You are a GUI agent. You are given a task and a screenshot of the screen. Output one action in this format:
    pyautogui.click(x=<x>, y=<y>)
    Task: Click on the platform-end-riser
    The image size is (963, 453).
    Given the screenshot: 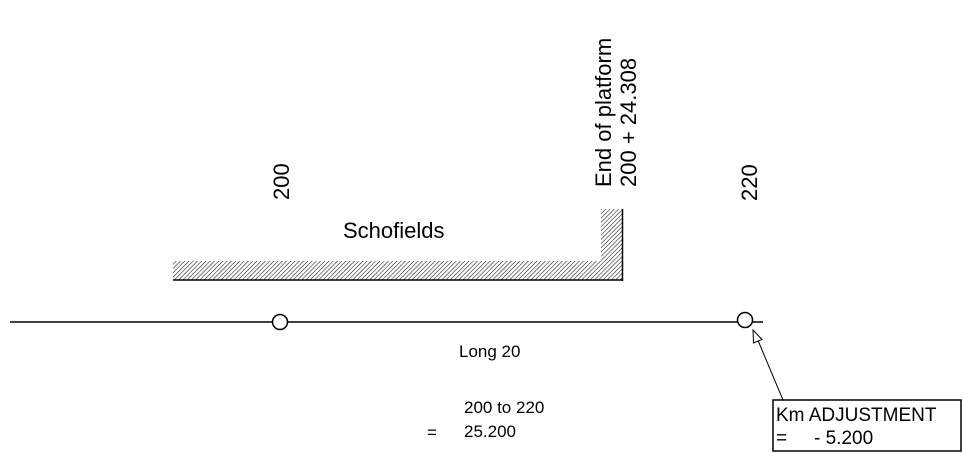 What is the action you would take?
    pyautogui.click(x=611, y=244)
    